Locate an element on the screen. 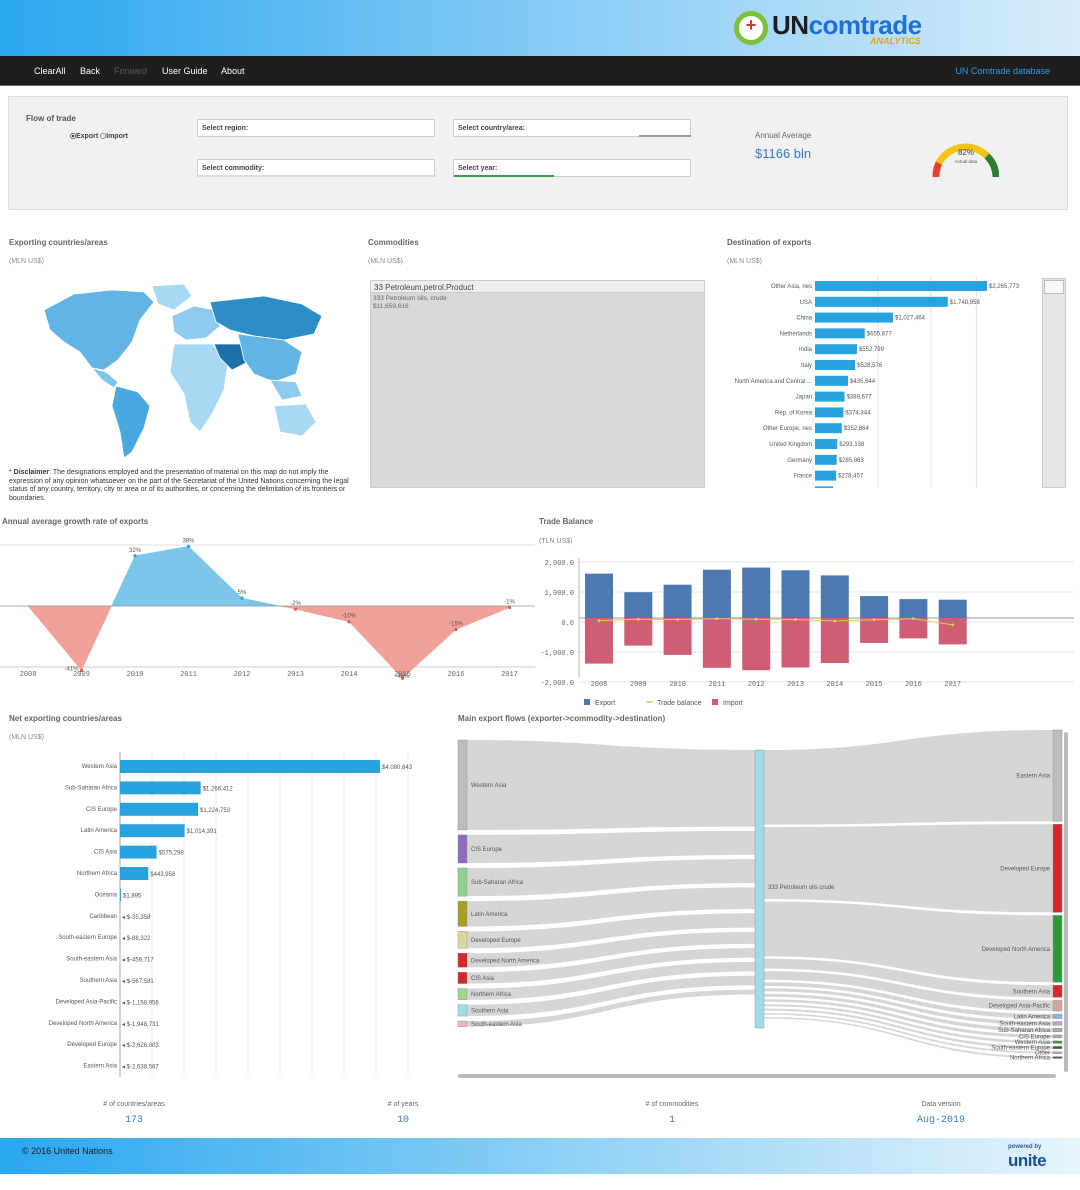  destination-unit: (MLN US$) is located at coordinates (745, 261).